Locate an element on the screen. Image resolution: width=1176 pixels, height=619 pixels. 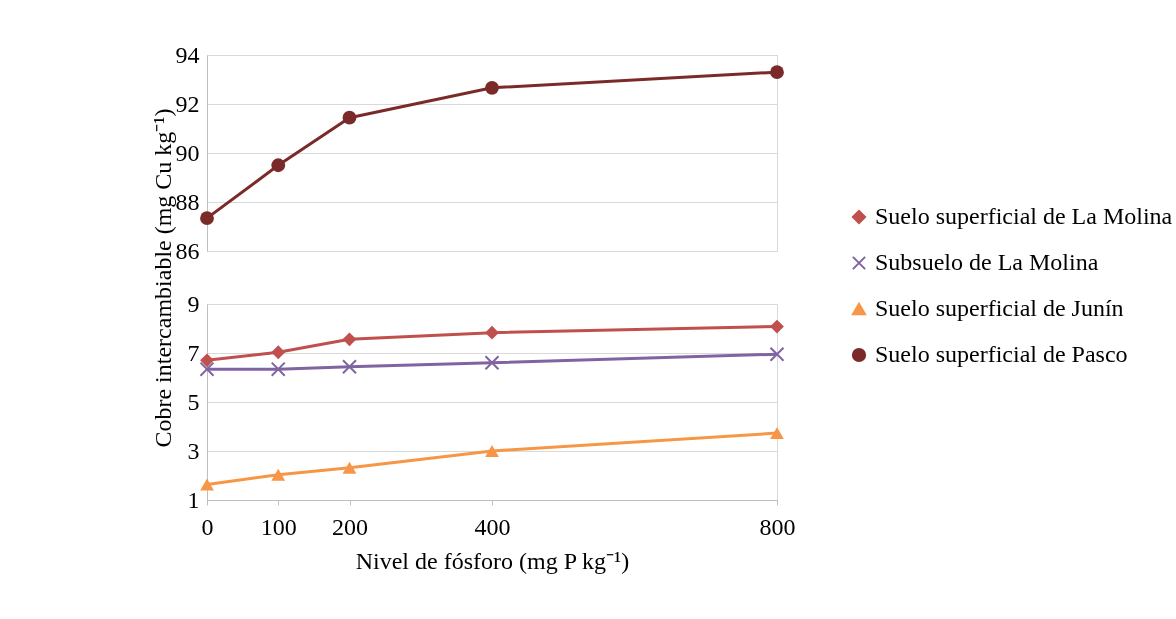
x-tick-label: 400 is located at coordinates (492, 526).